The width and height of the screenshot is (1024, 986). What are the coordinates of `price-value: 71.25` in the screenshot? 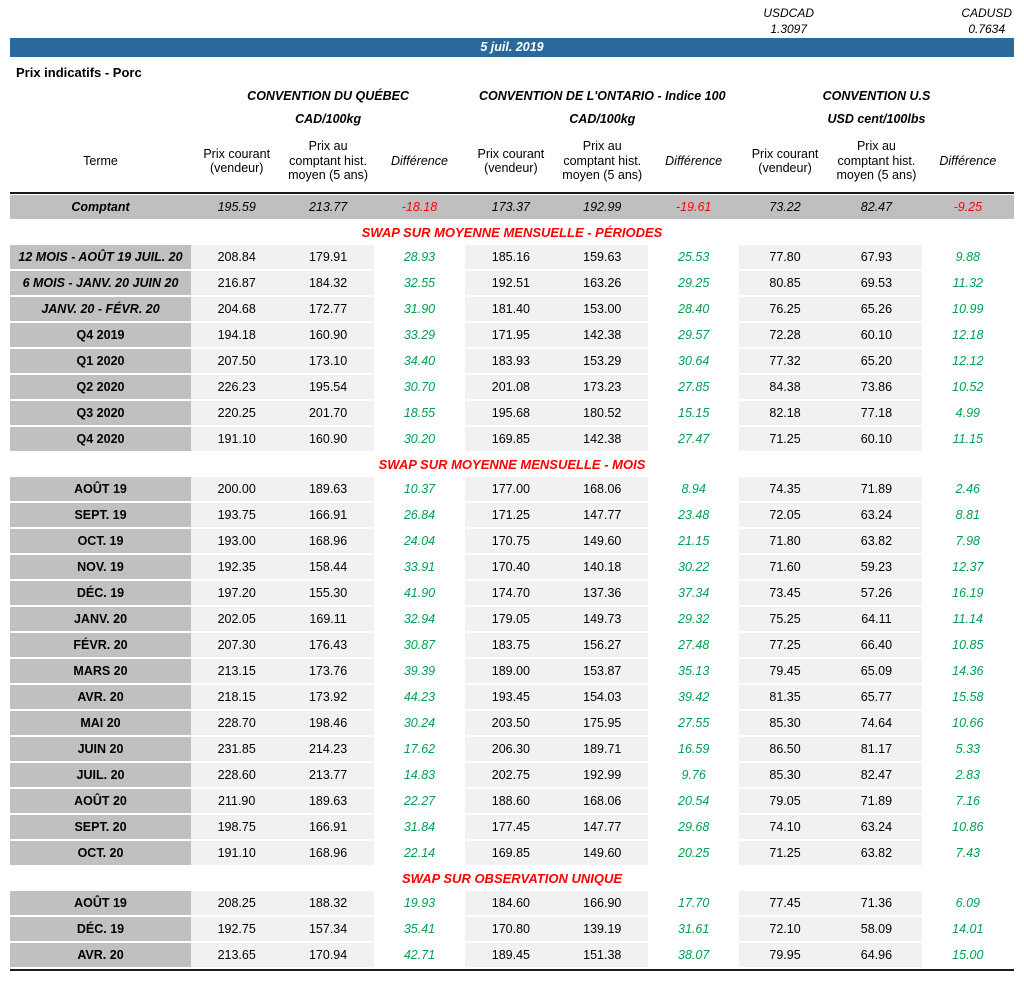 It's located at (785, 853).